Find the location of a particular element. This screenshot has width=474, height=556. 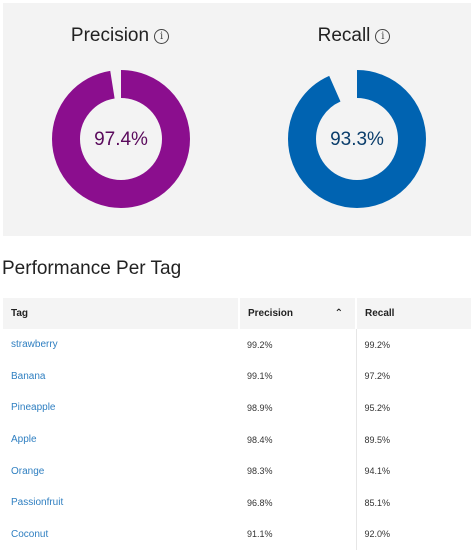

precision-cell: 98.9% is located at coordinates (260, 407).